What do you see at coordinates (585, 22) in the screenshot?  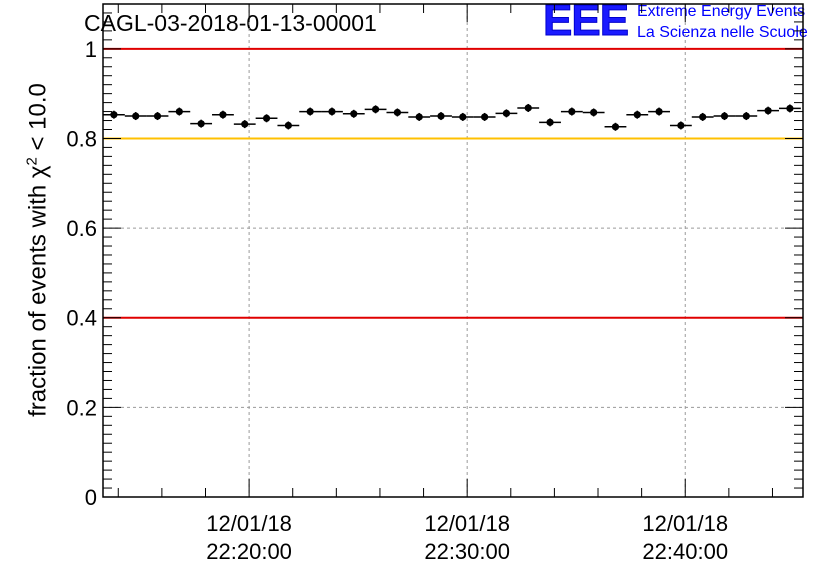 I see `eee-logo-mark: EEE` at bounding box center [585, 22].